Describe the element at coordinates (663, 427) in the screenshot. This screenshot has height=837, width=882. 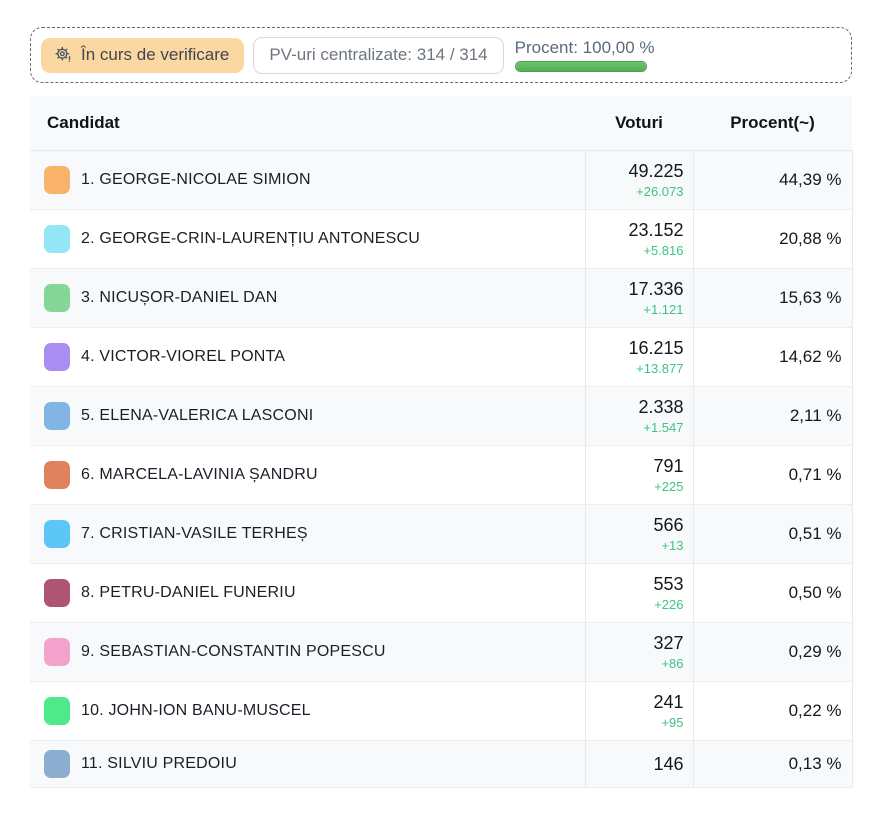
I see `votes-delta: +1.547` at that location.